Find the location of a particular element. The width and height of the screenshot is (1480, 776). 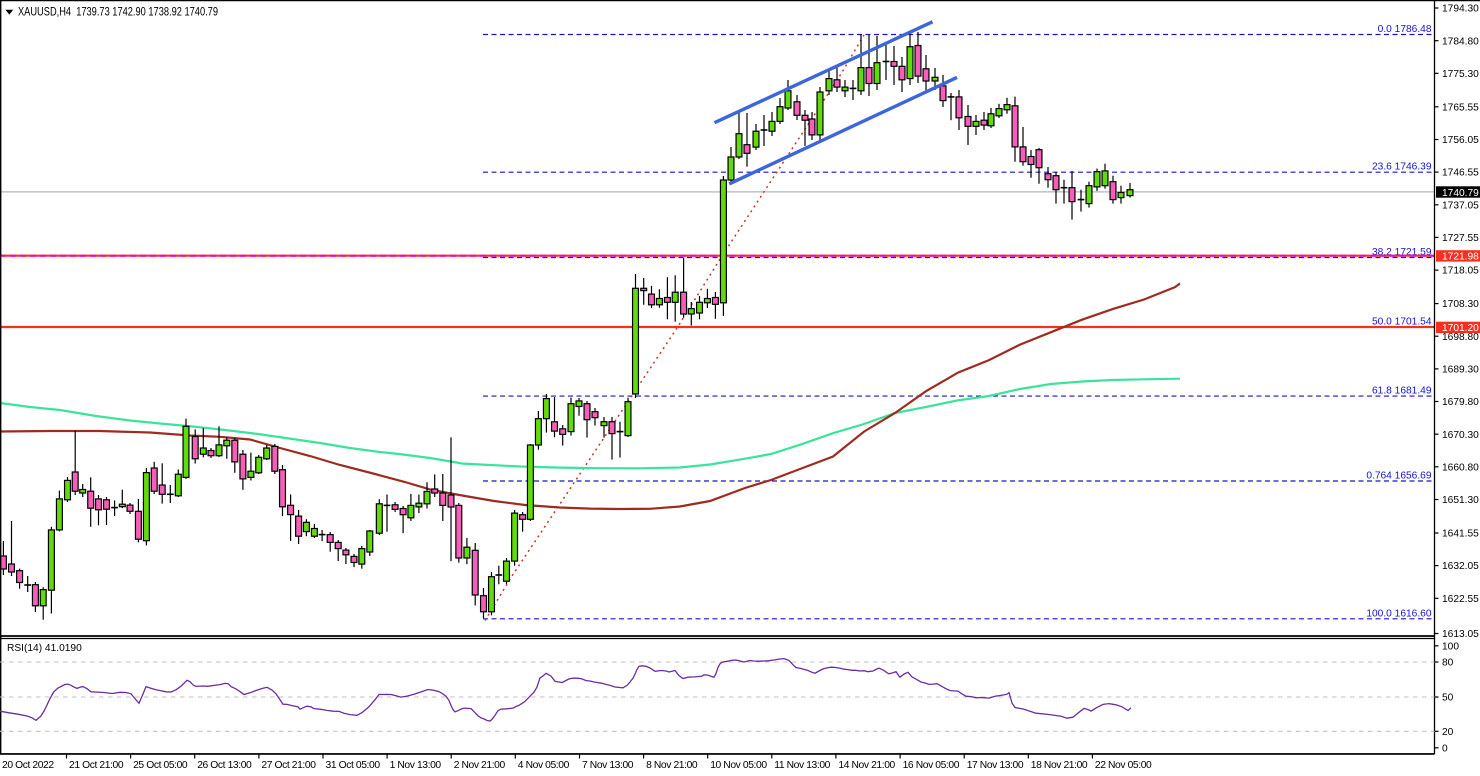

svg-text: 1708.30 is located at coordinates (1460, 304).